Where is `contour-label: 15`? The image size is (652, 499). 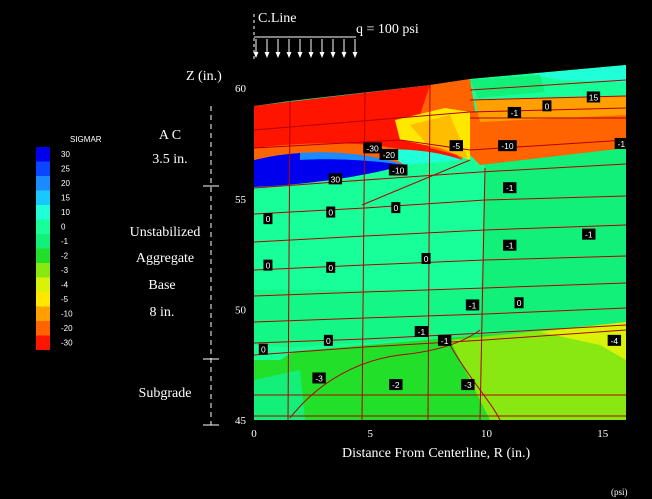
contour-label: 15 is located at coordinates (593, 97).